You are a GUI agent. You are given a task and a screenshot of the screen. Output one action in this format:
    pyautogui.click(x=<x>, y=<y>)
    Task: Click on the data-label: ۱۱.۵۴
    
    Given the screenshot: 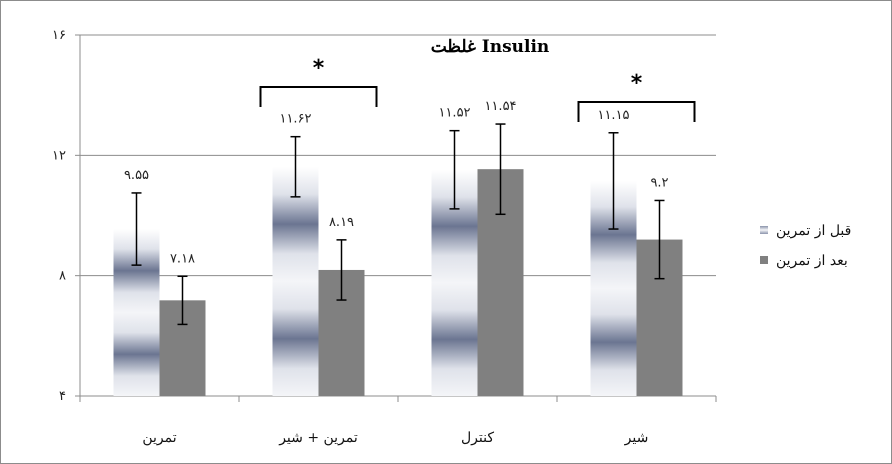 What is the action you would take?
    pyautogui.click(x=500, y=106)
    